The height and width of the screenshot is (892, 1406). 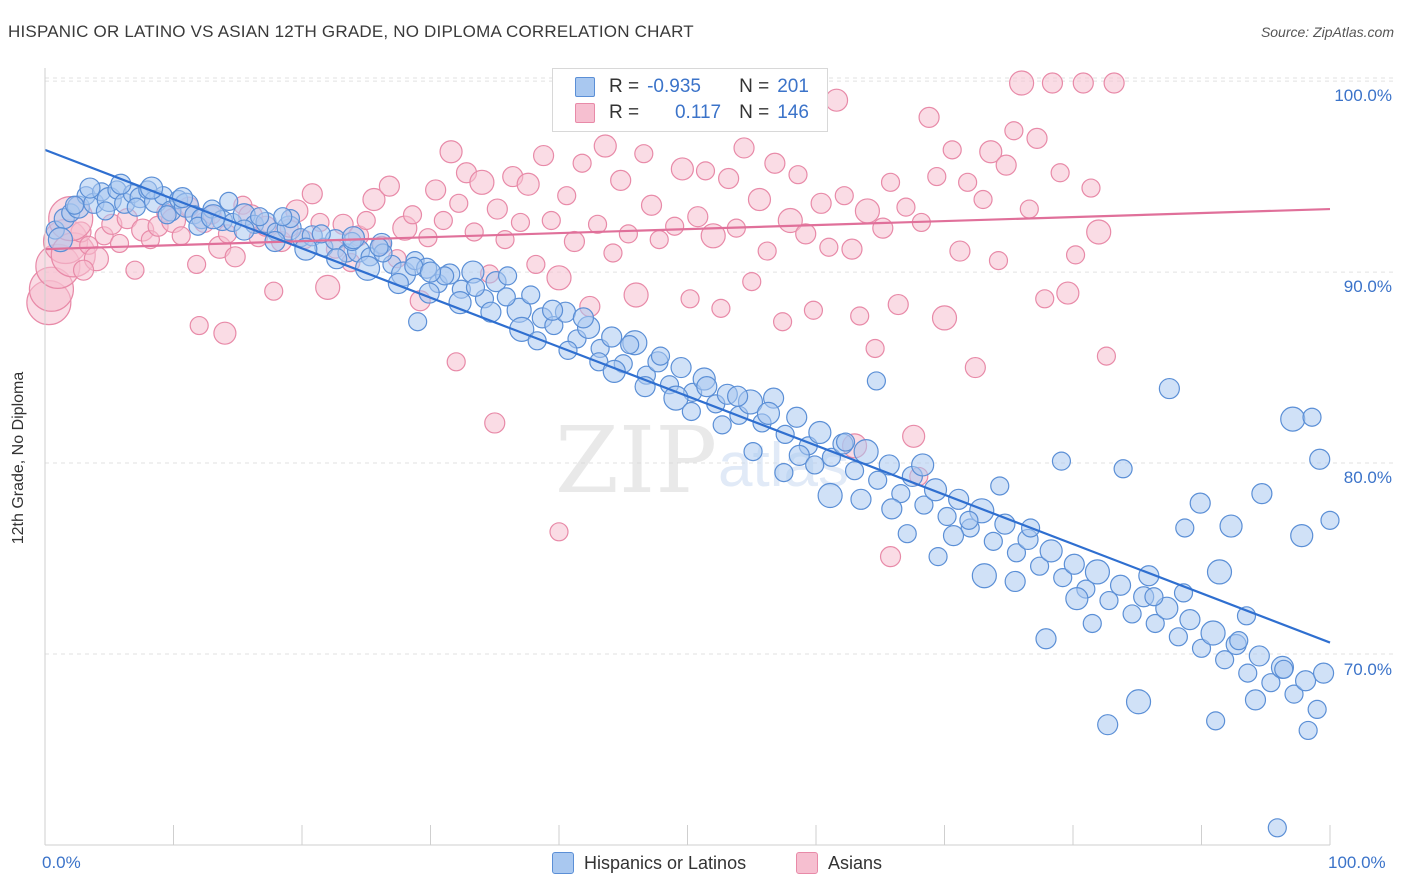 What do you see at coordinates (1357, 862) in the screenshot?
I see `x-tick-label-max: 100.0%` at bounding box center [1357, 862].